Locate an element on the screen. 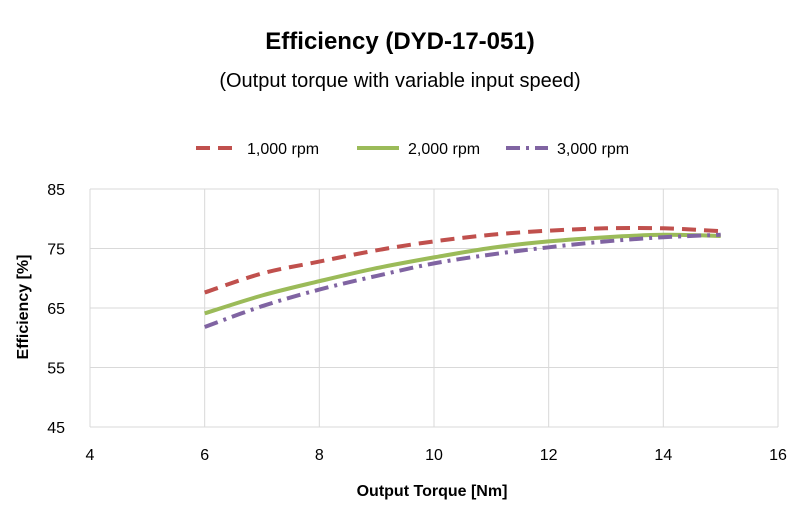  legend-label: 2,000 rpm is located at coordinates (444, 149).